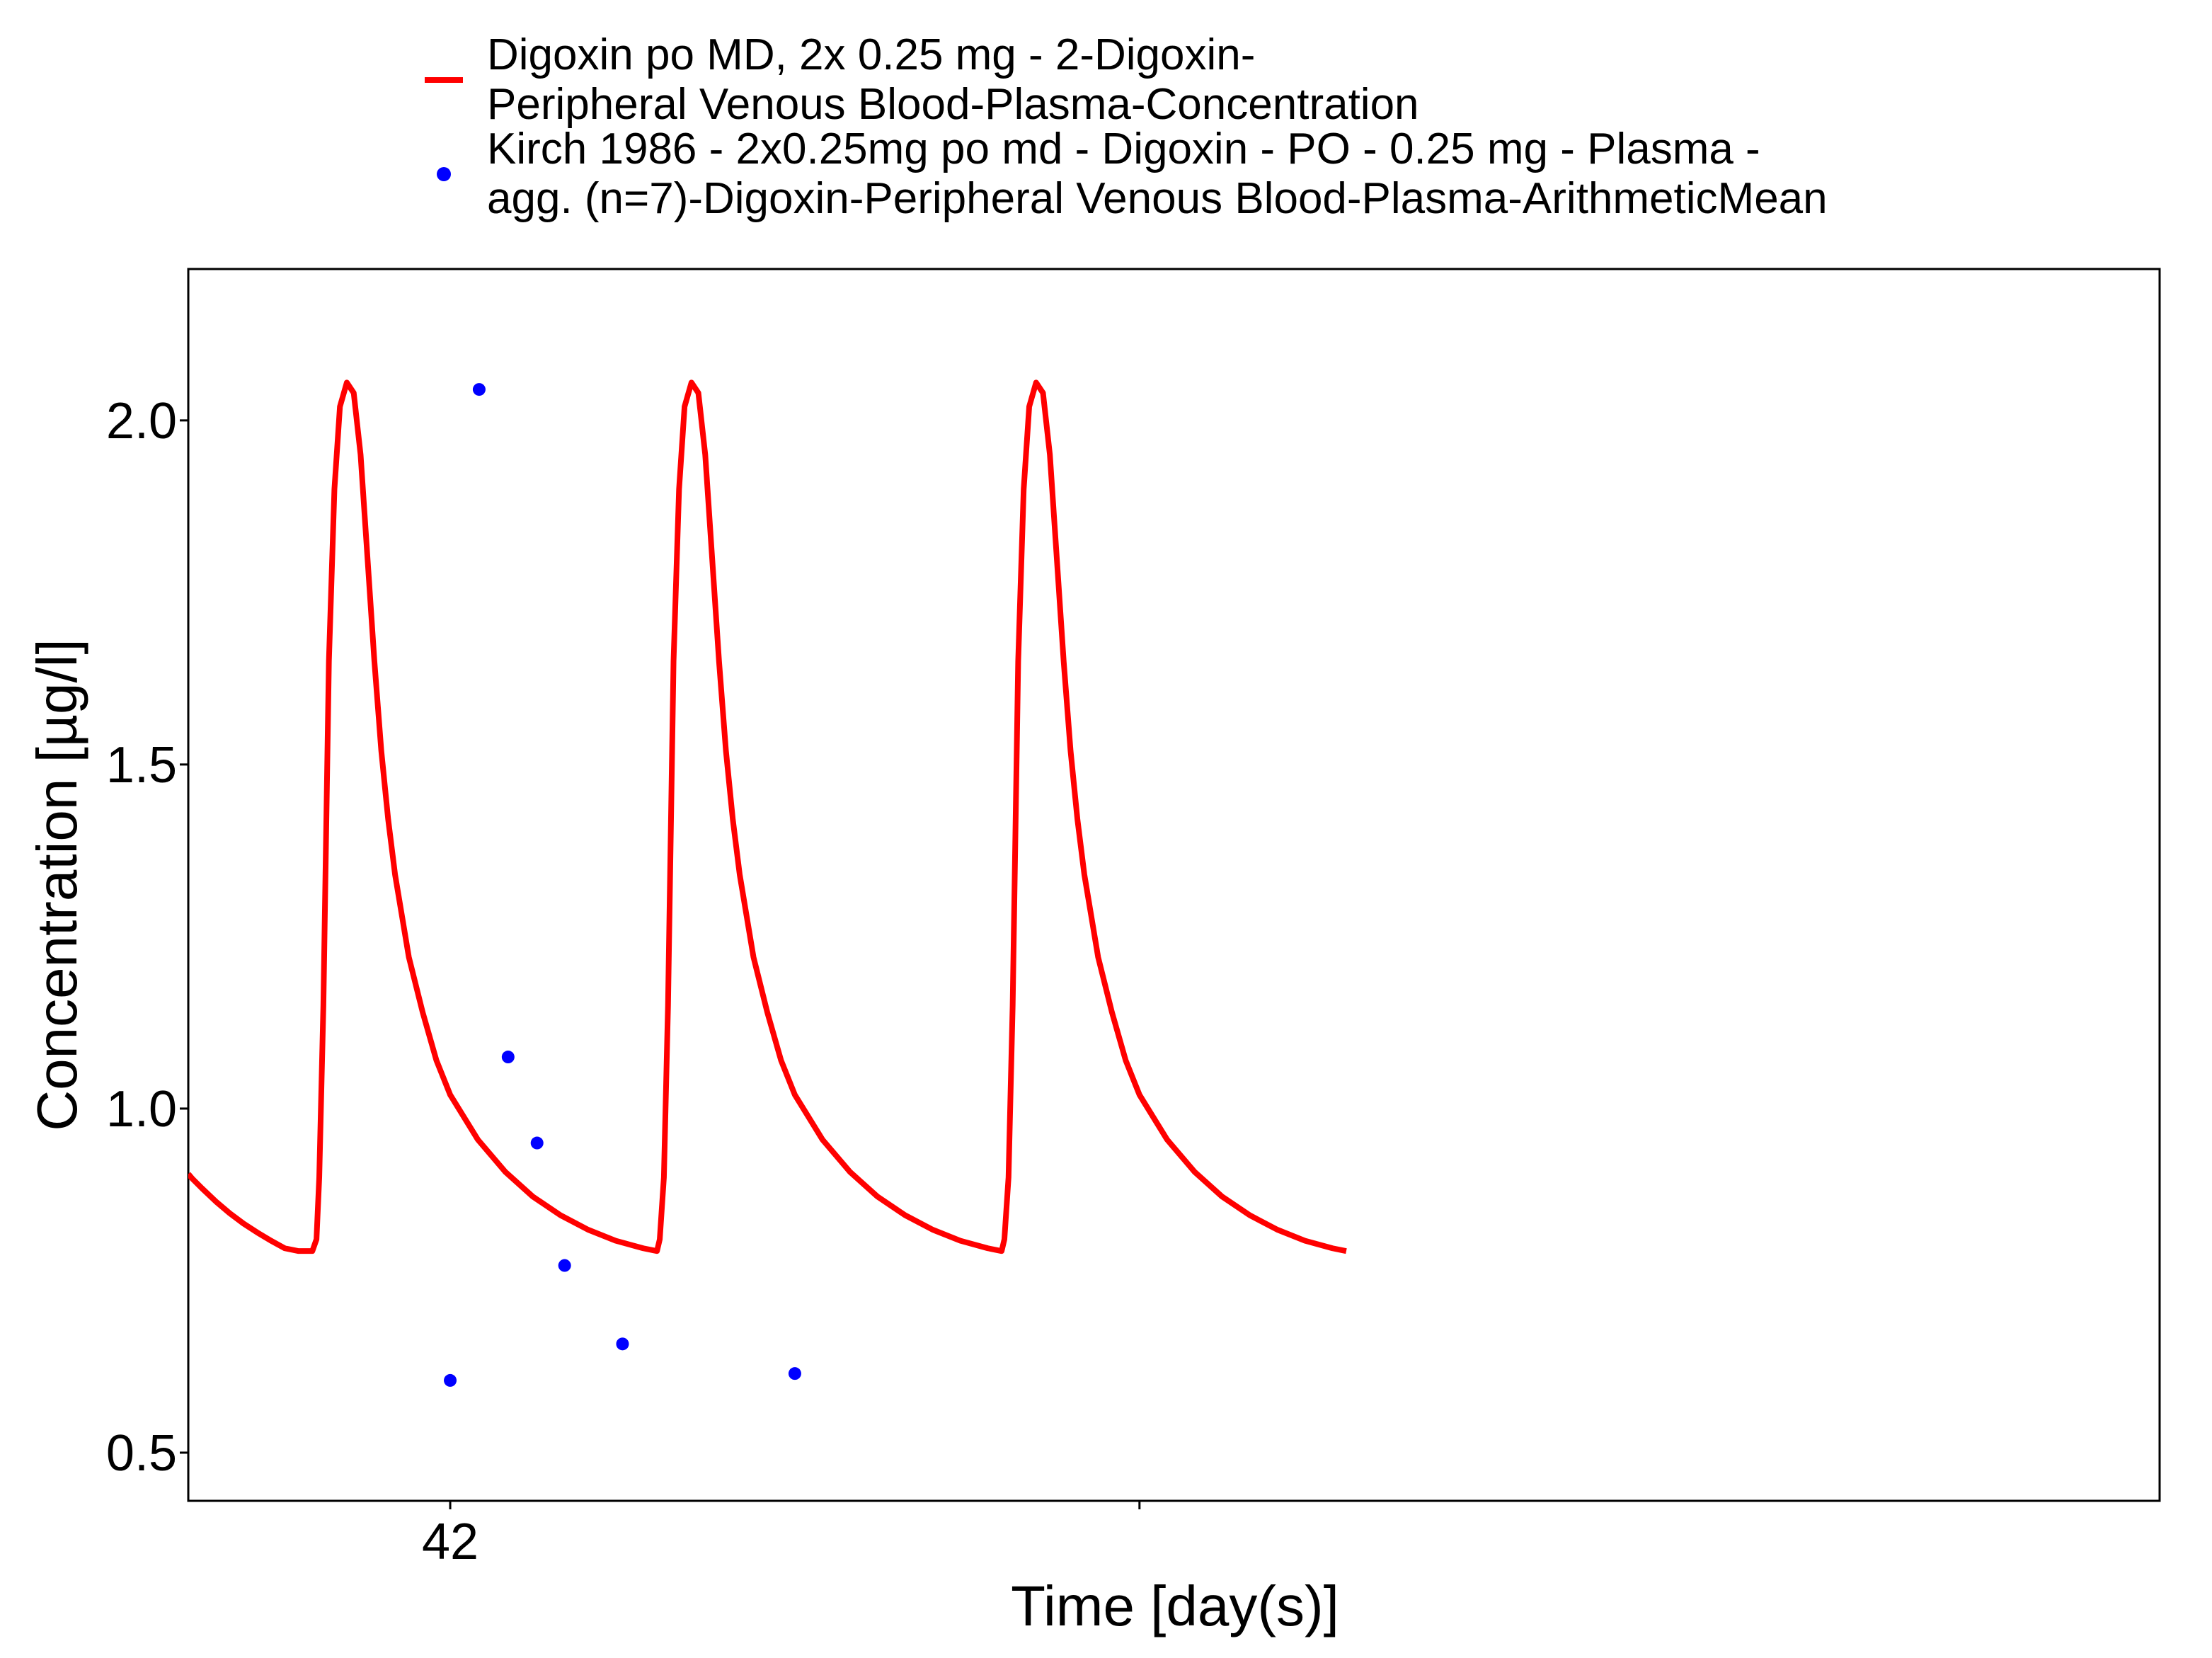 The image size is (2212, 1658). What do you see at coordinates (141, 1453) in the screenshot?
I see `y-tick-label: 0.5` at bounding box center [141, 1453].